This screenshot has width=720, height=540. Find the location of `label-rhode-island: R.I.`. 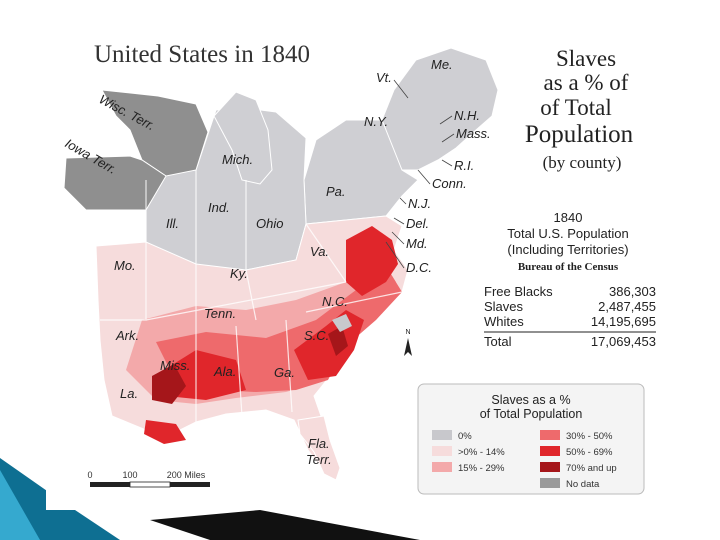

label-rhode-island: R.I. is located at coordinates (464, 165).